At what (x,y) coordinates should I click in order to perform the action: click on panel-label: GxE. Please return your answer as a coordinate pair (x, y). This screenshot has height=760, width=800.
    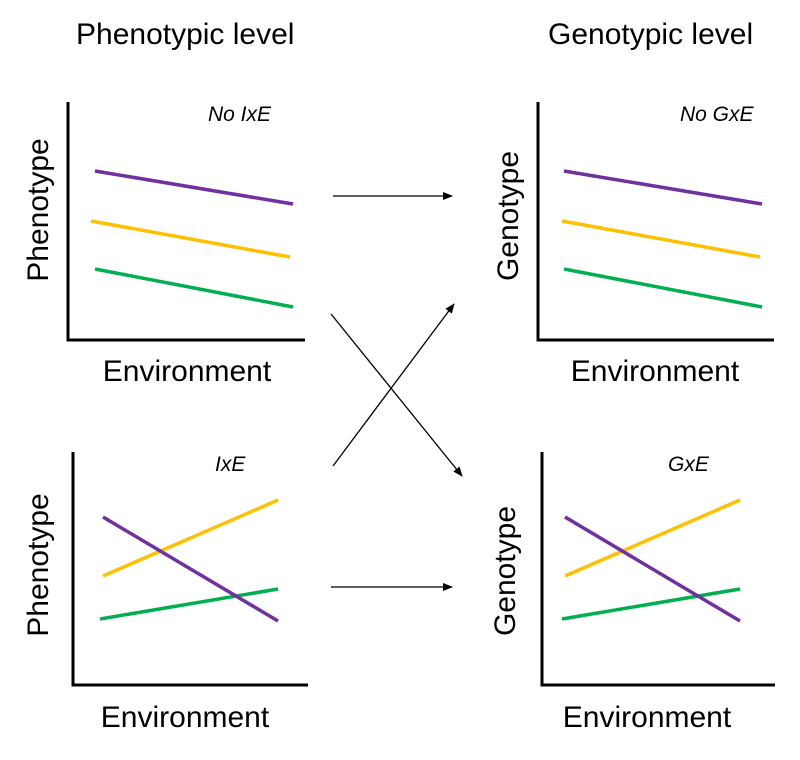
    Looking at the image, I should click on (689, 464).